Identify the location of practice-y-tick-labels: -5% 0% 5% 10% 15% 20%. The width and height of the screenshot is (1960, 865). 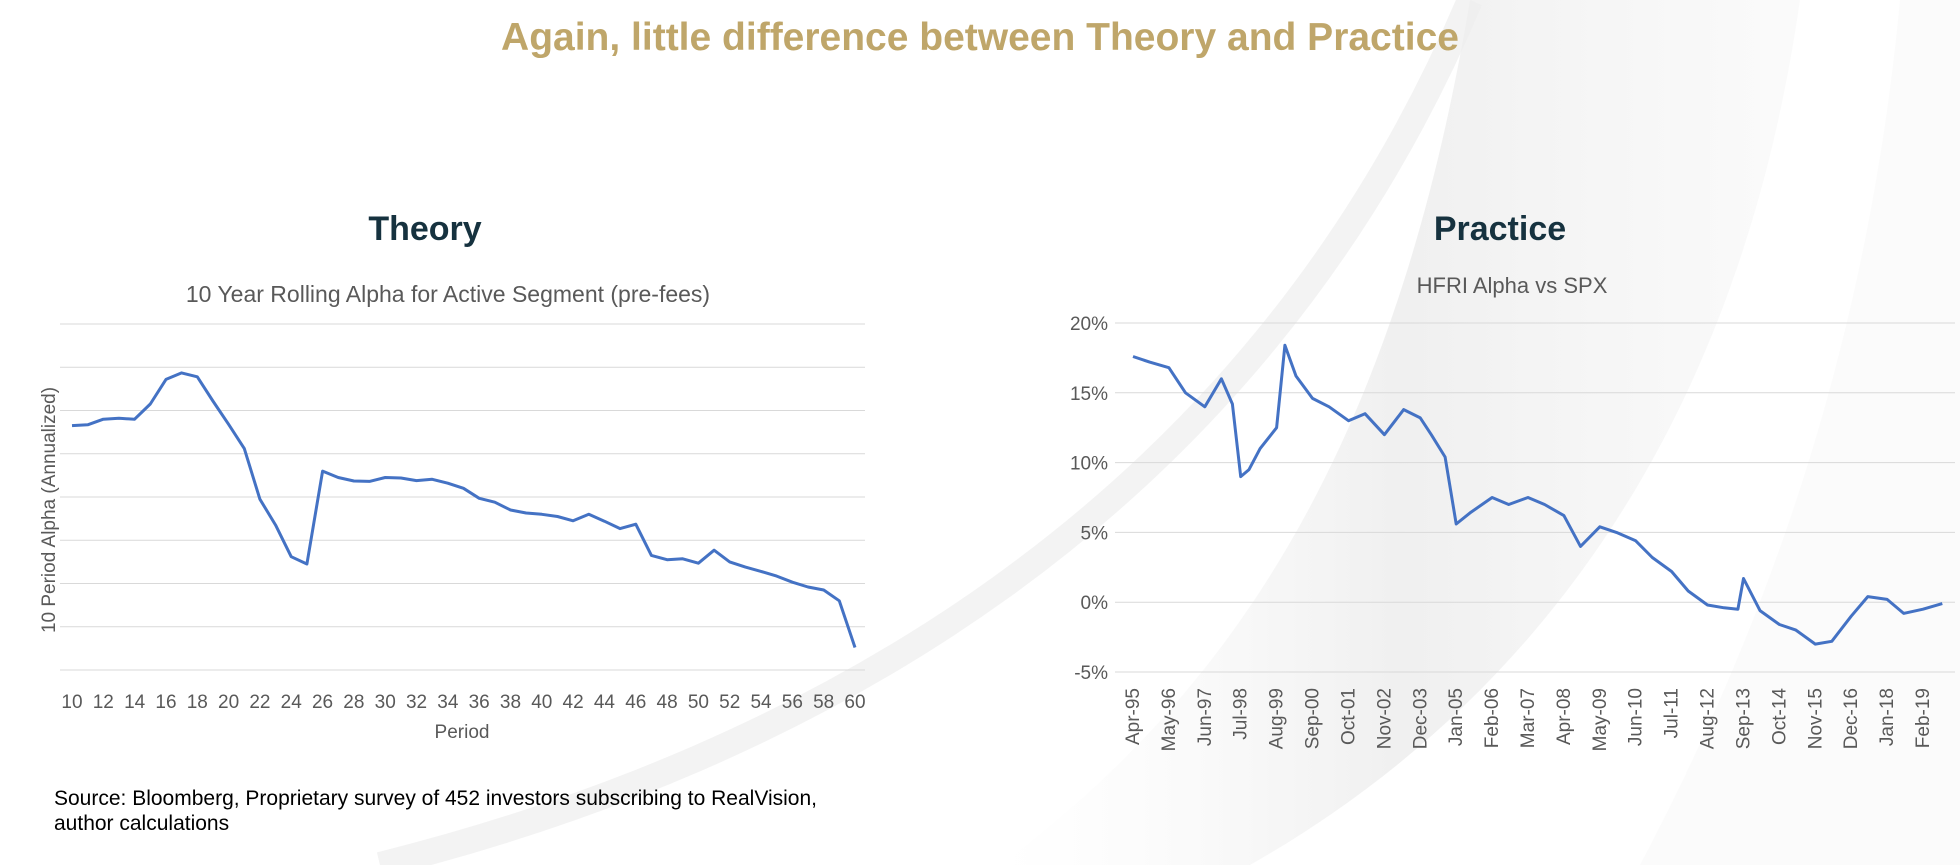
(1089, 499).